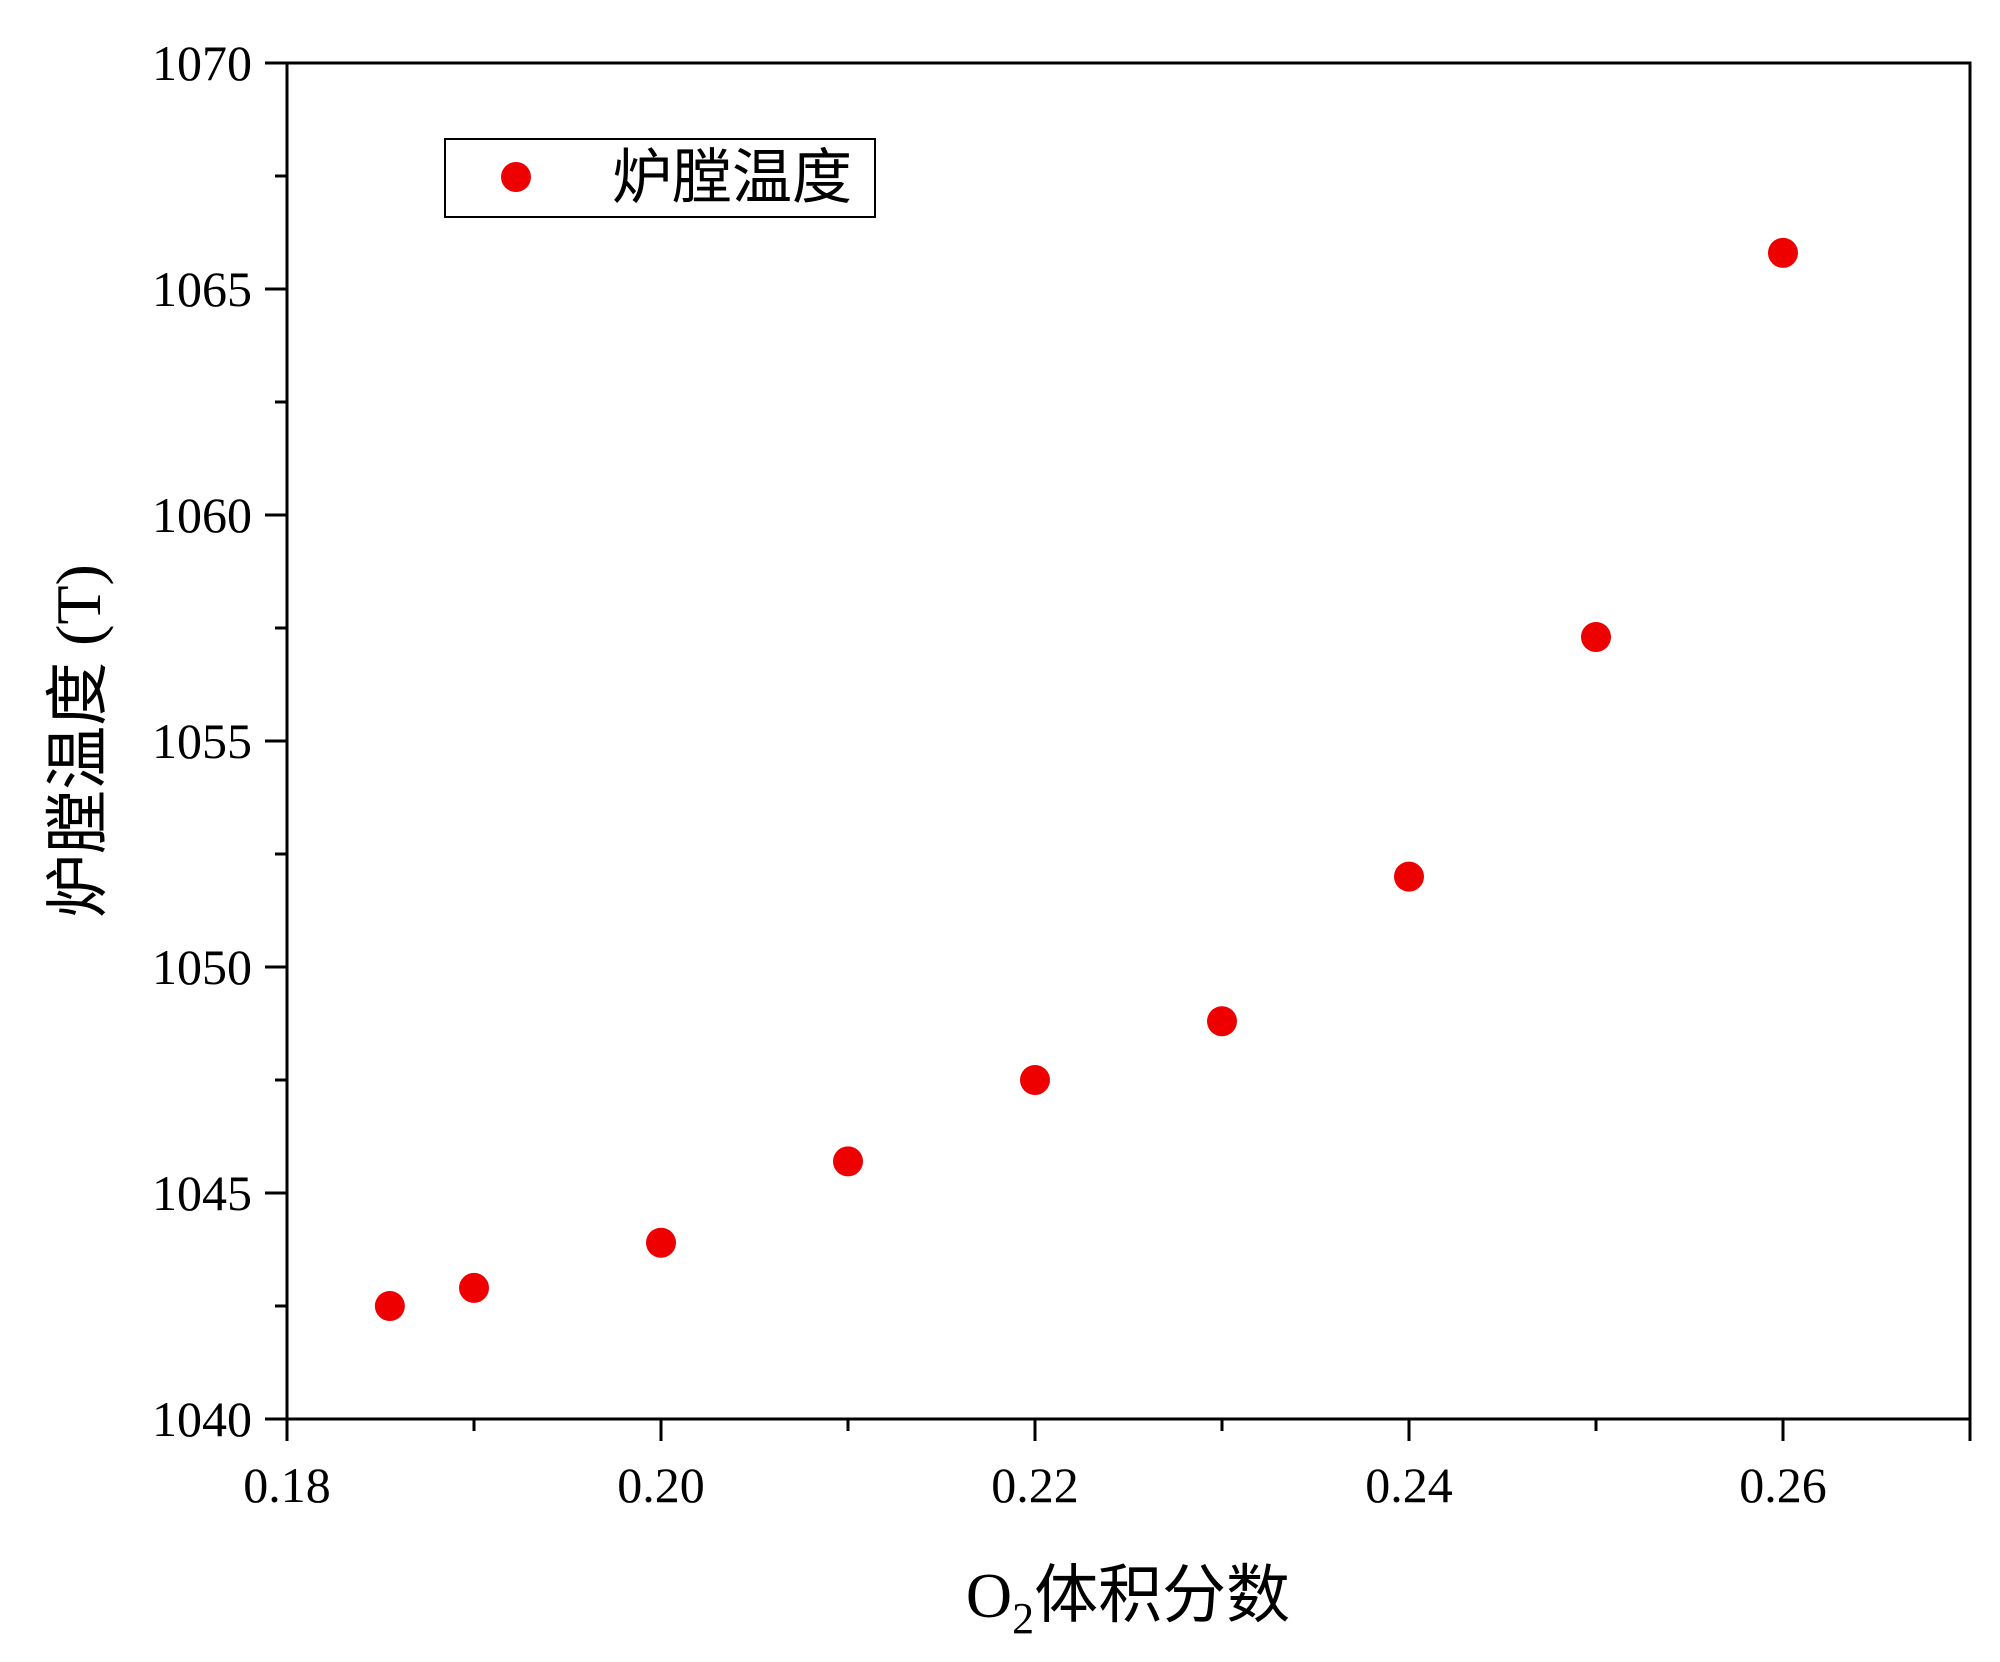  What do you see at coordinates (202, 515) in the screenshot?
I see `y-tick-label: 1060` at bounding box center [202, 515].